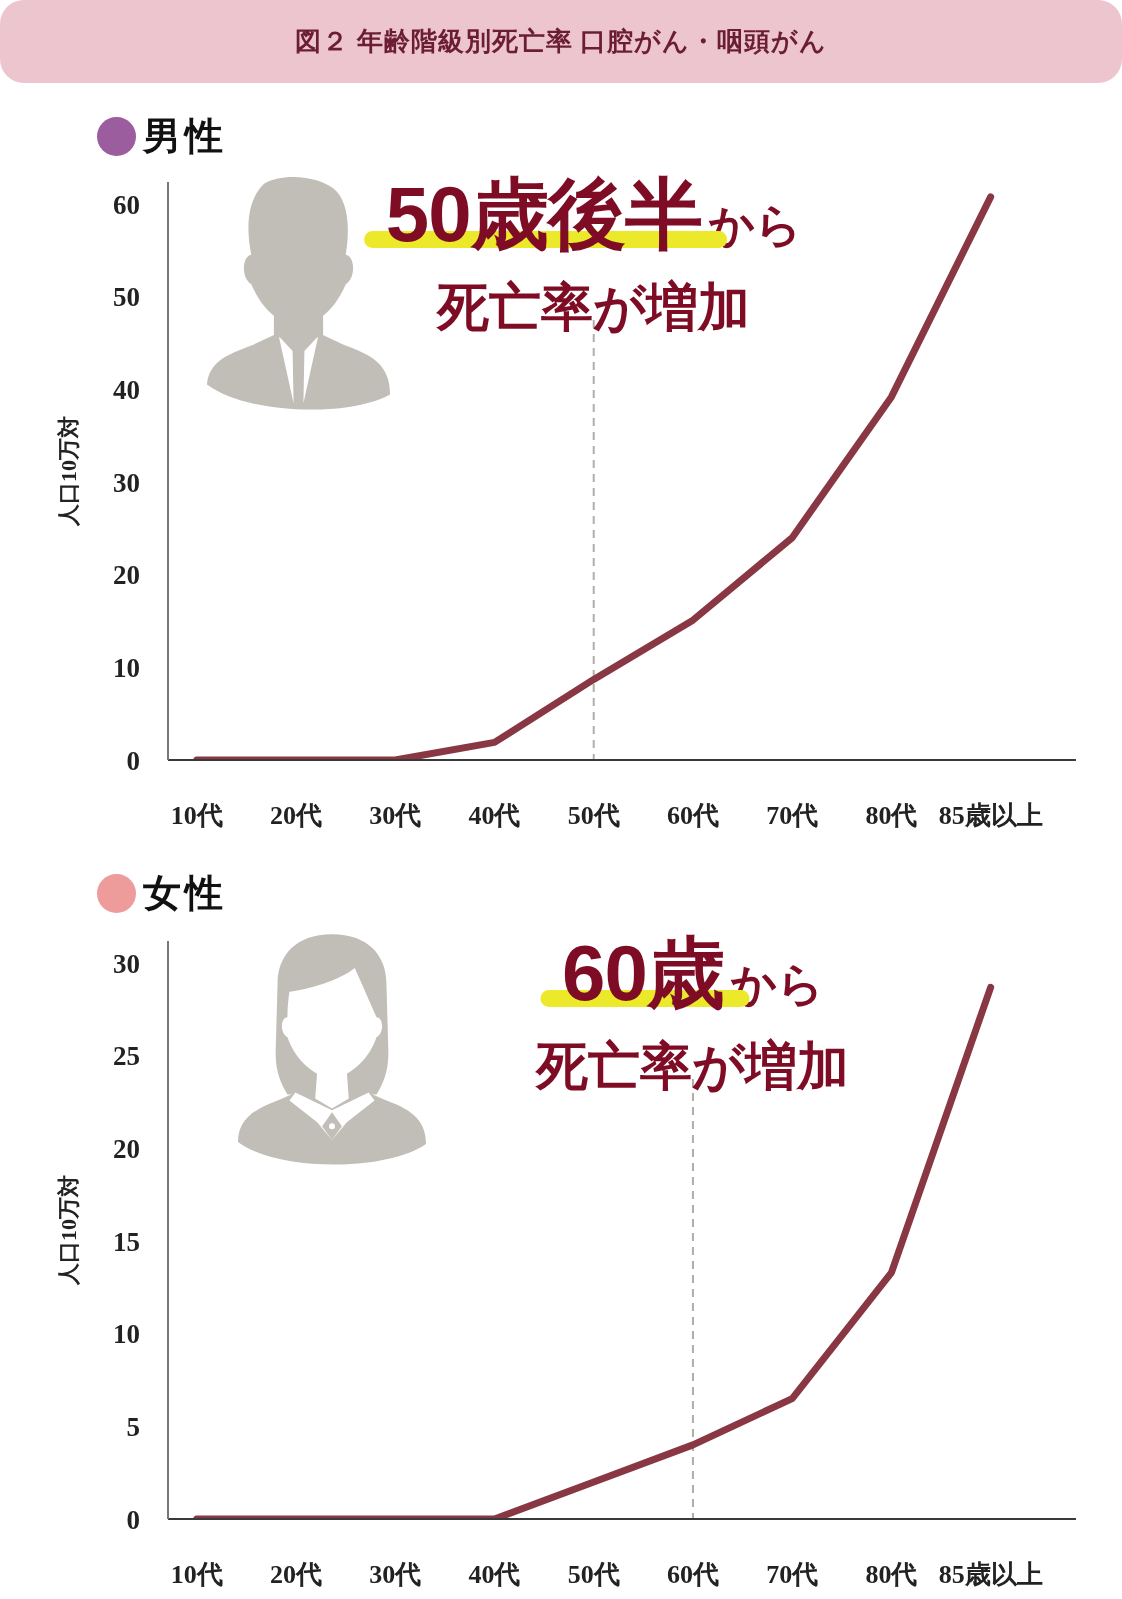 The image size is (1122, 1599). What do you see at coordinates (126, 1056) in the screenshot?
I see `y-tick-label: 25` at bounding box center [126, 1056].